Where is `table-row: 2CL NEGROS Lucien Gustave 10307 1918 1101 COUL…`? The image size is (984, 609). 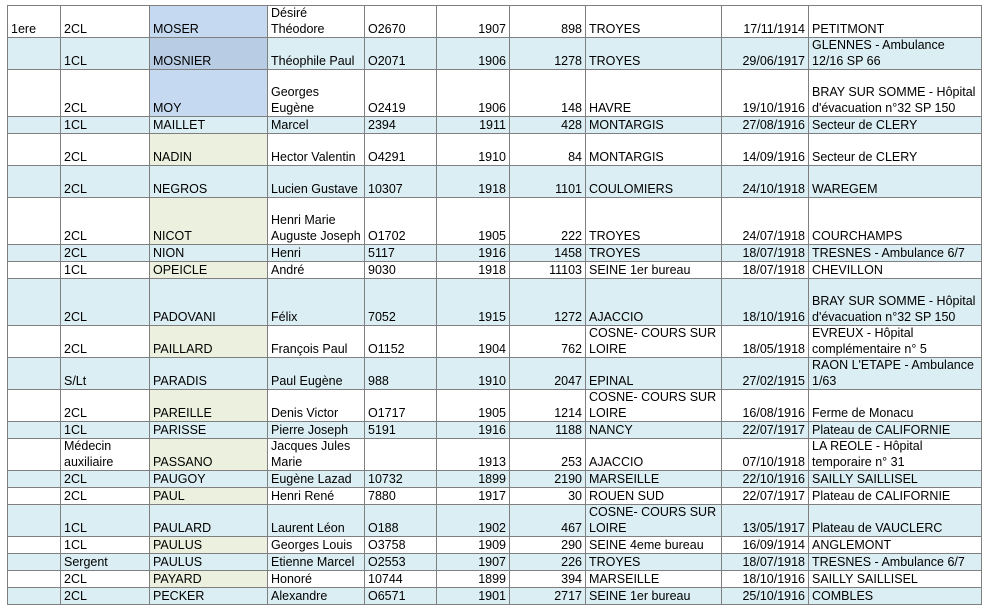 table-row: 2CL NEGROS Lucien Gustave 10307 1918 1101 COUL… is located at coordinates (494, 181).